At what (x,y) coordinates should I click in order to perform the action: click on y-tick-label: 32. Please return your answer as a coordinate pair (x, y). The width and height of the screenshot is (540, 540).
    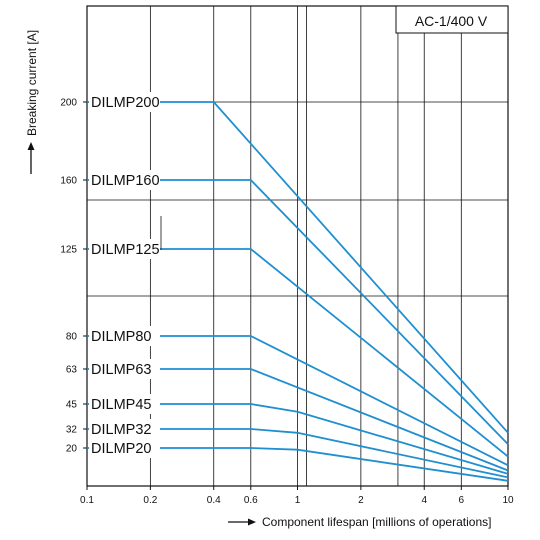
    Looking at the image, I should click on (72, 430).